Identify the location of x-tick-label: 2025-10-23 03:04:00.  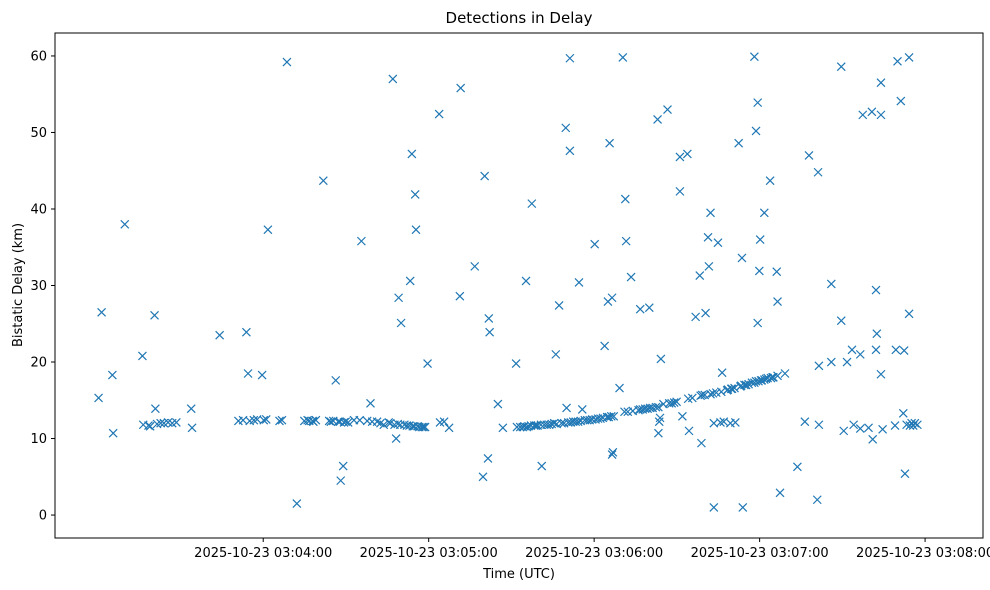
(263, 553).